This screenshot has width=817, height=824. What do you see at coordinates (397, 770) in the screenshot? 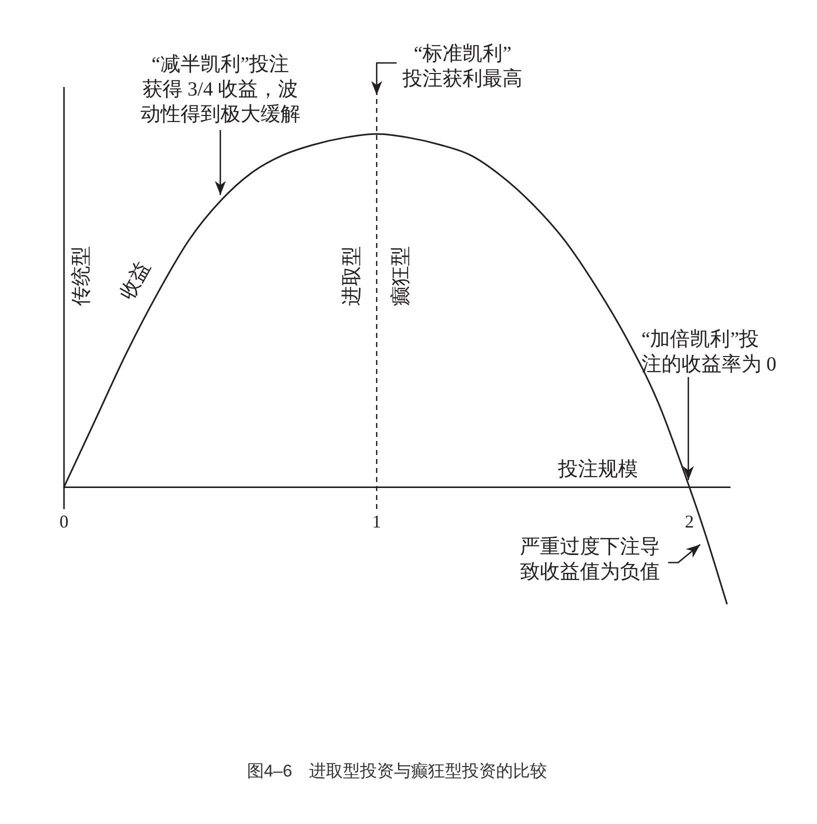
I see `text: 图4–6 进取型投资与癫狂型投资的比较` at bounding box center [397, 770].